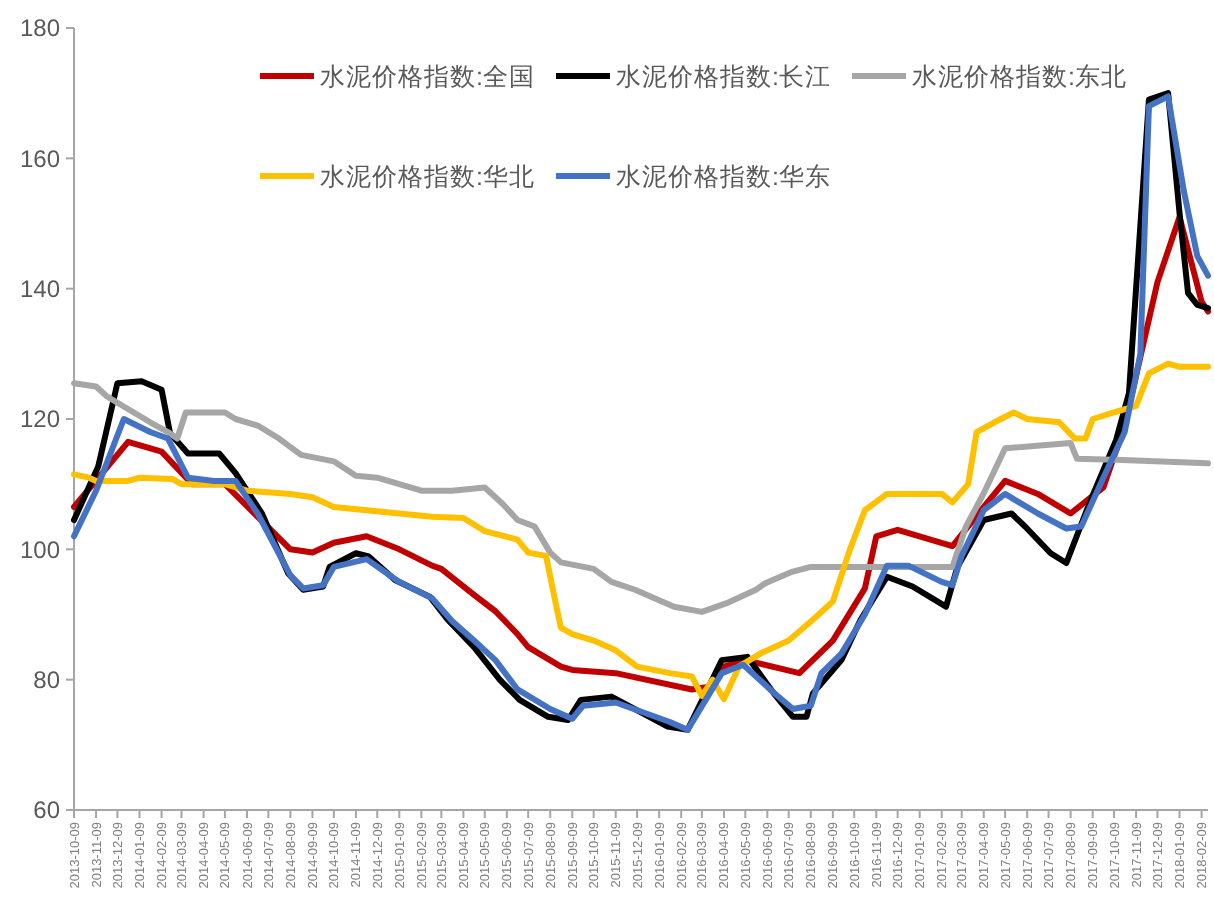 The image size is (1214, 914). Describe the element at coordinates (47, 680) in the screenshot. I see `y-tick-label: 80` at that location.